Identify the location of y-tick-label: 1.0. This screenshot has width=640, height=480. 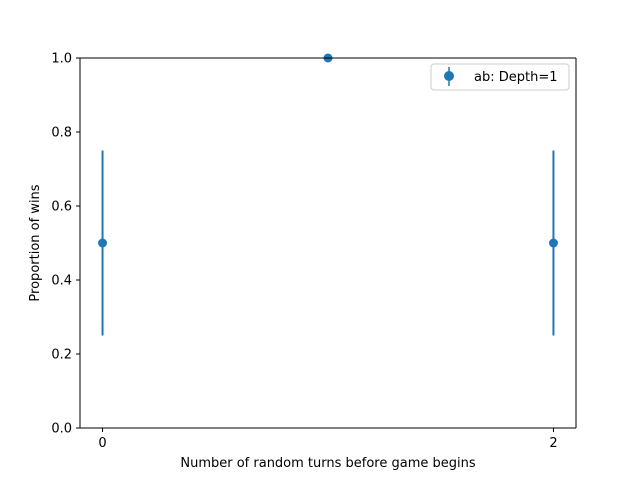
(61, 59).